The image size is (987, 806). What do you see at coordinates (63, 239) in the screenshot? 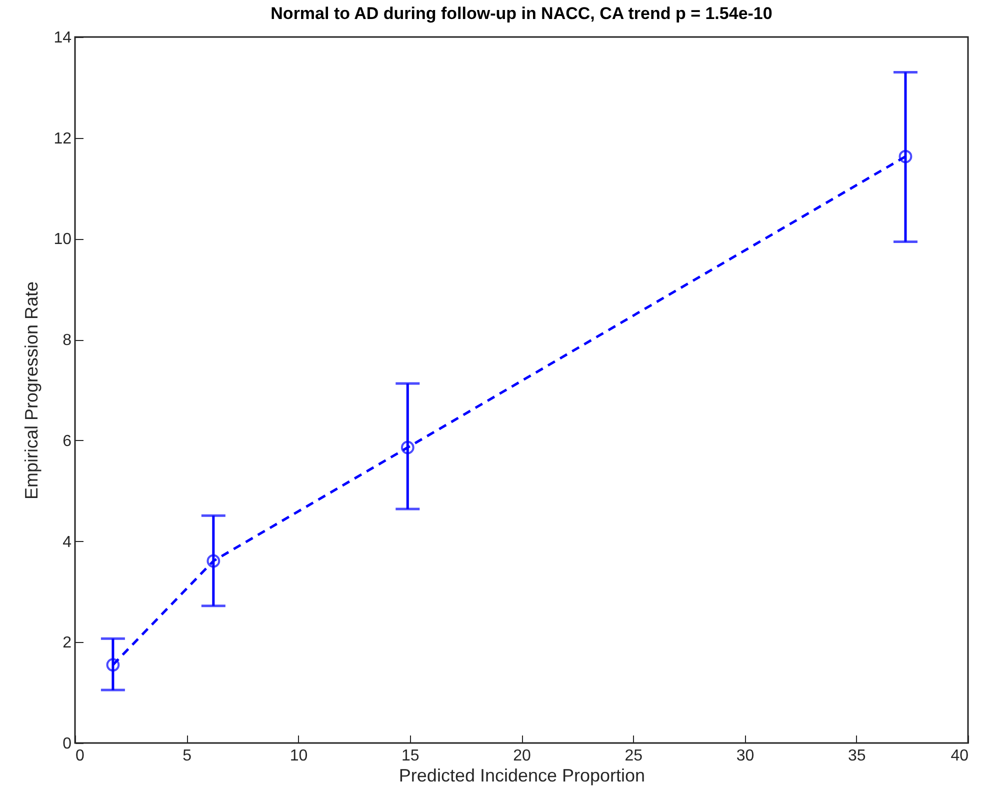
I see `y-tick-label: 10` at bounding box center [63, 239].